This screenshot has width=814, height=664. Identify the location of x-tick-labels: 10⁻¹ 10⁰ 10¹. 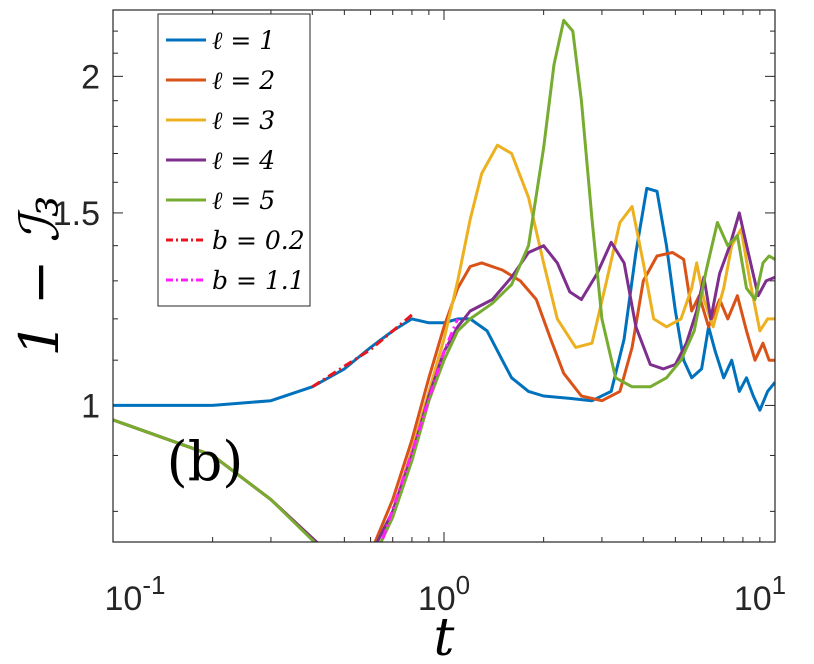
(446, 594).